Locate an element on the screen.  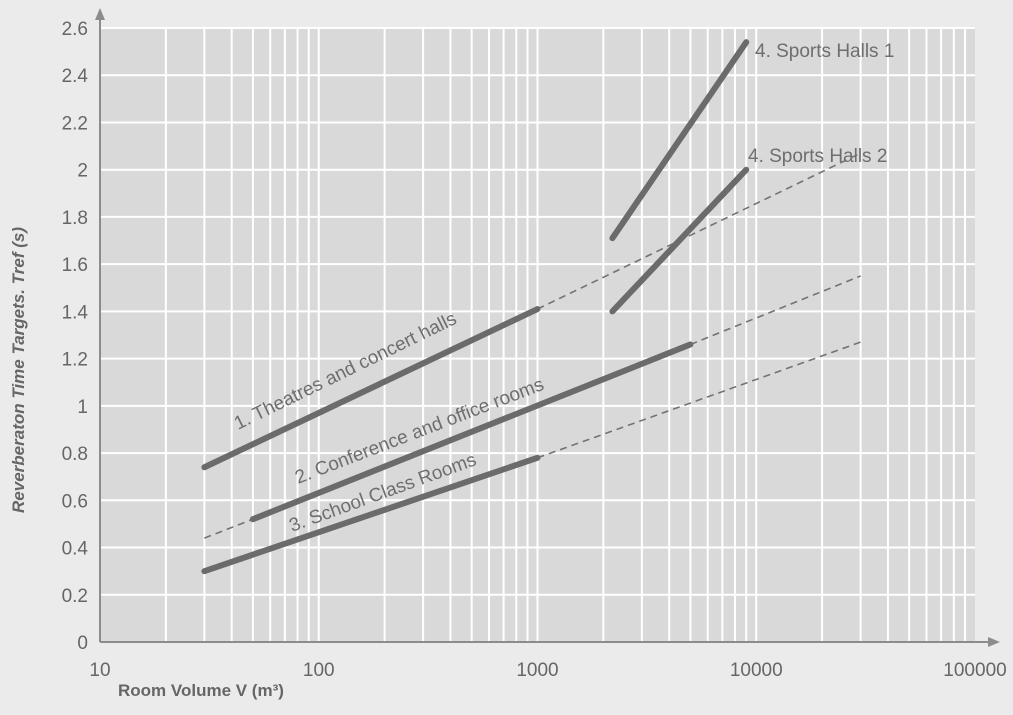
x-axis-title: Room Volume V (m³) is located at coordinates (201, 690).